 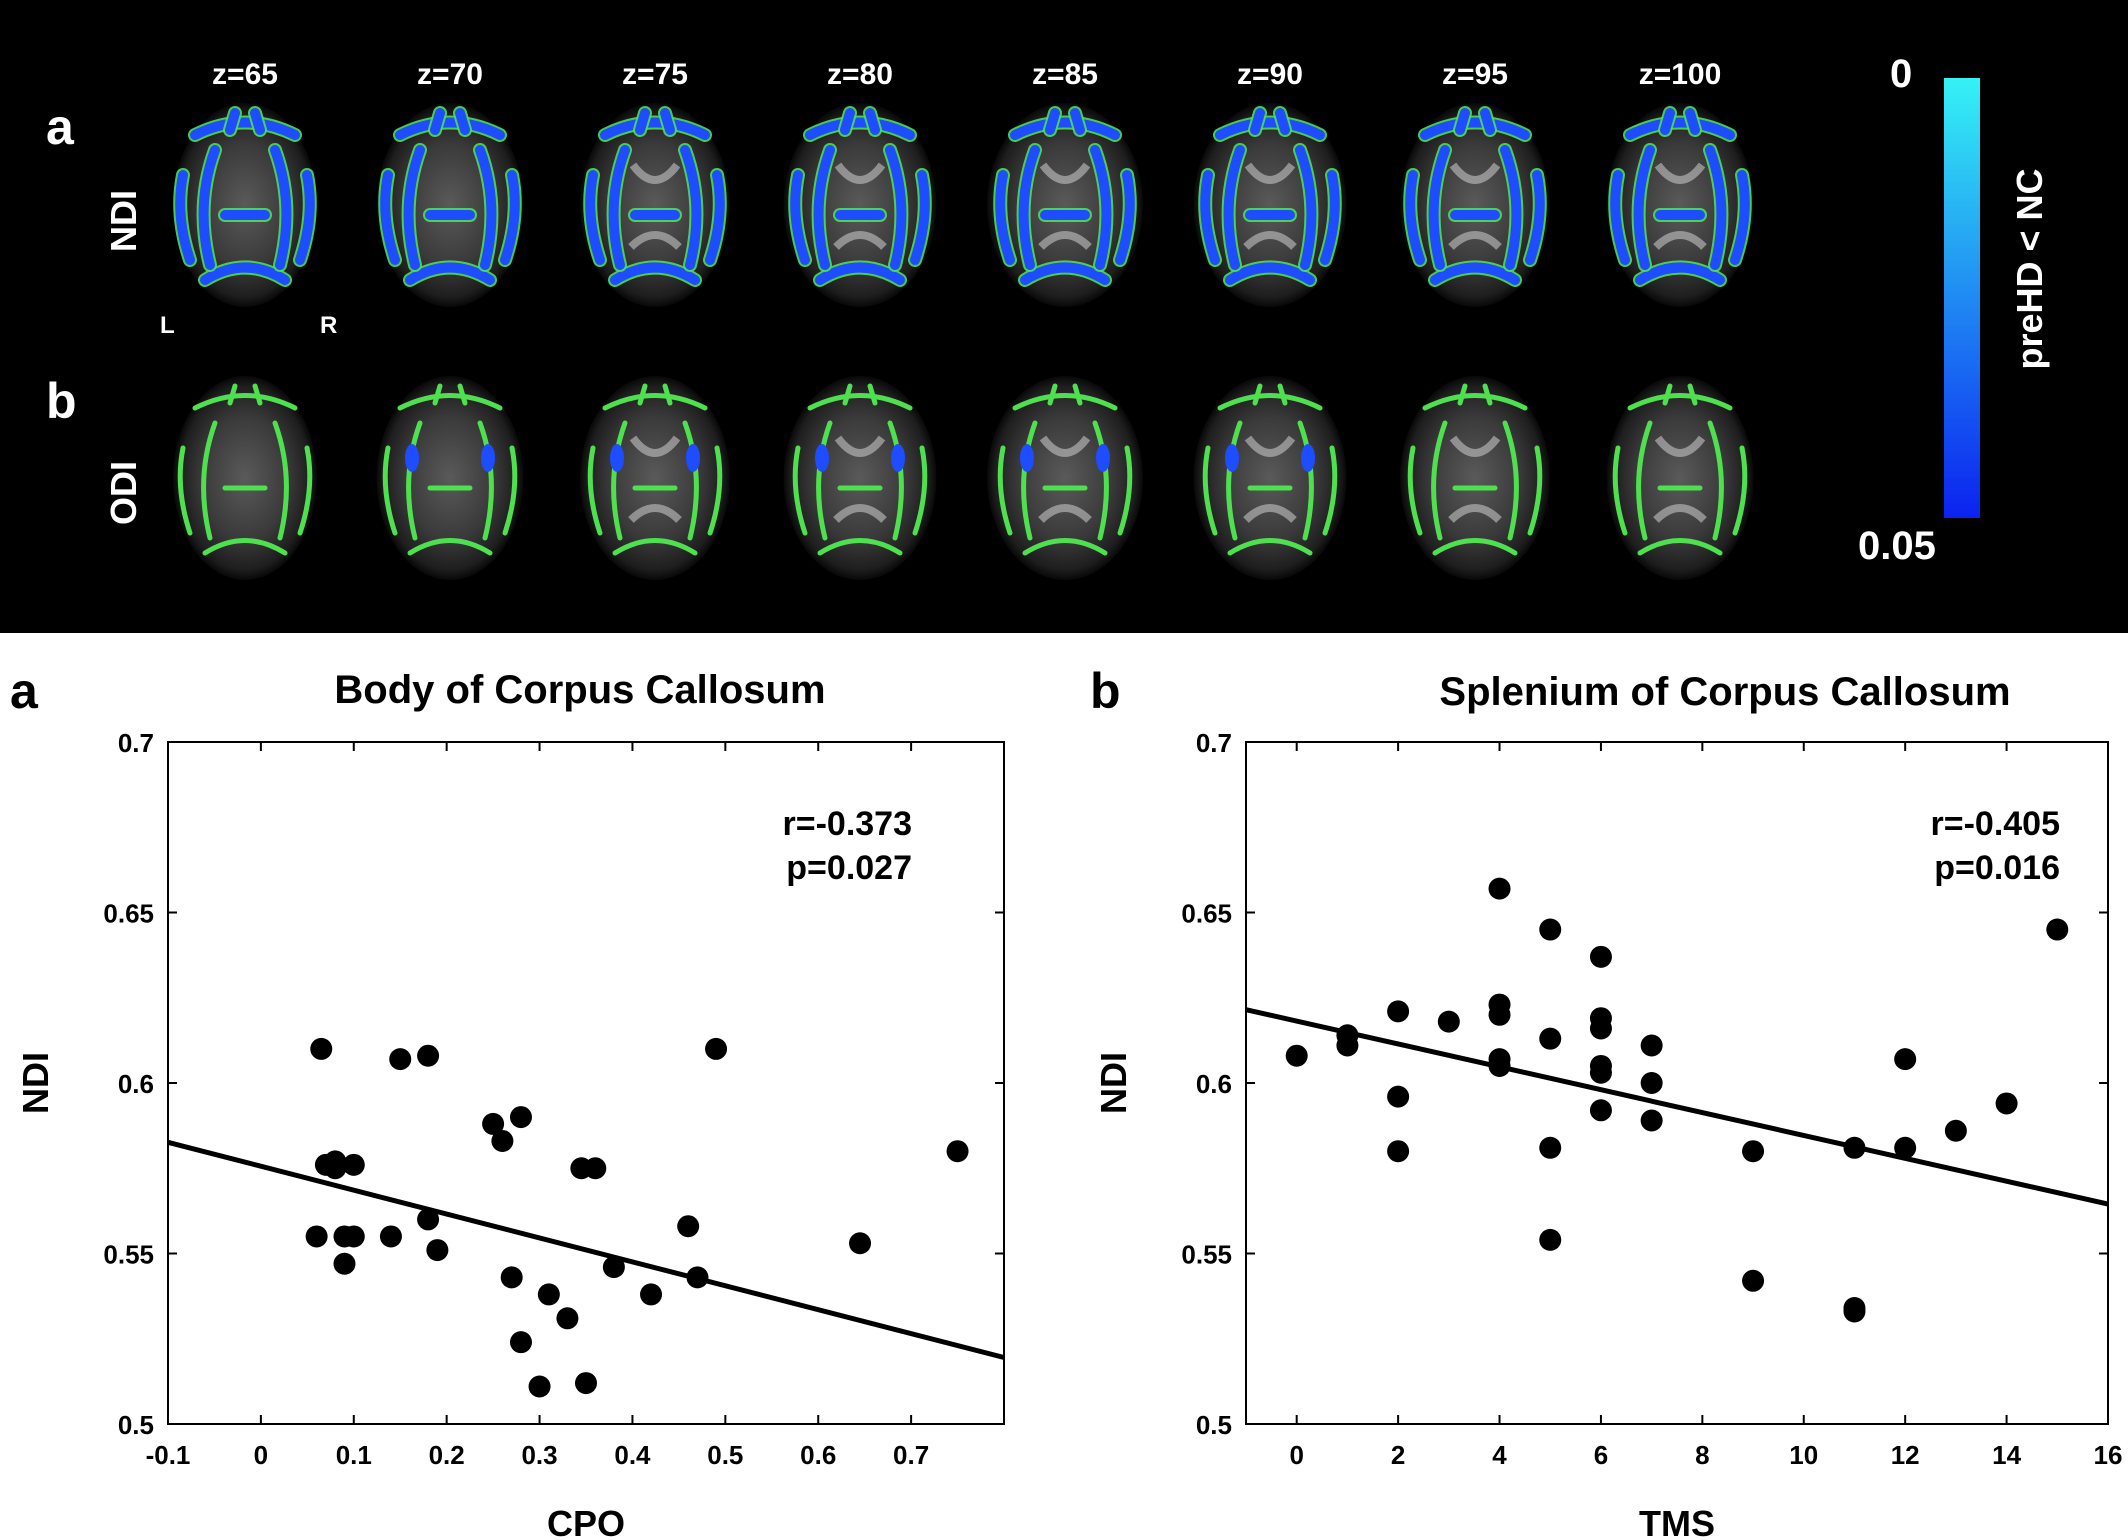 I want to click on x-tick-label: 14, so click(x=2006, y=1455).